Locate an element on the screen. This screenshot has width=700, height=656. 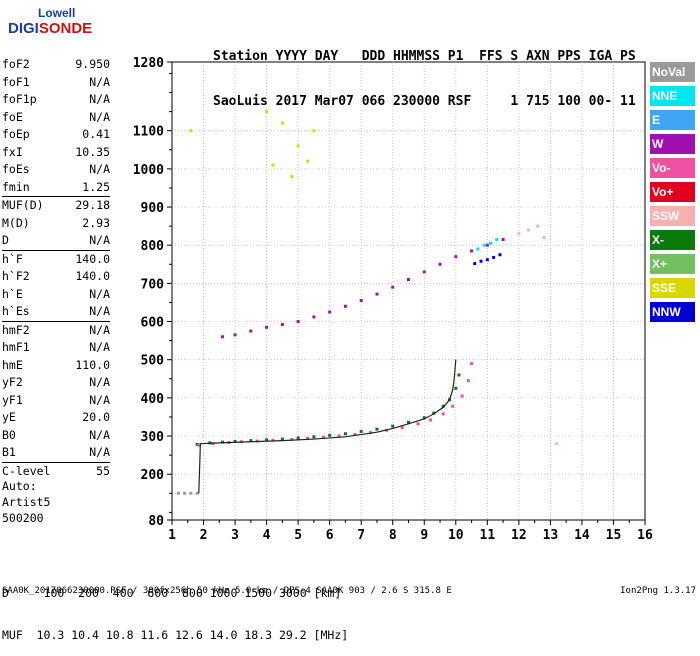
legend-item: Vo- is located at coordinates (672, 168).